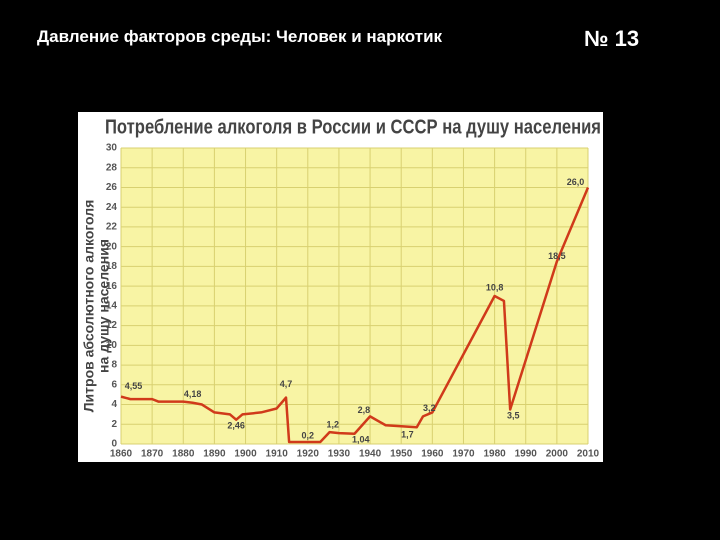 The height and width of the screenshot is (540, 720). I want to click on y-tick-label: 8, so click(114, 365).